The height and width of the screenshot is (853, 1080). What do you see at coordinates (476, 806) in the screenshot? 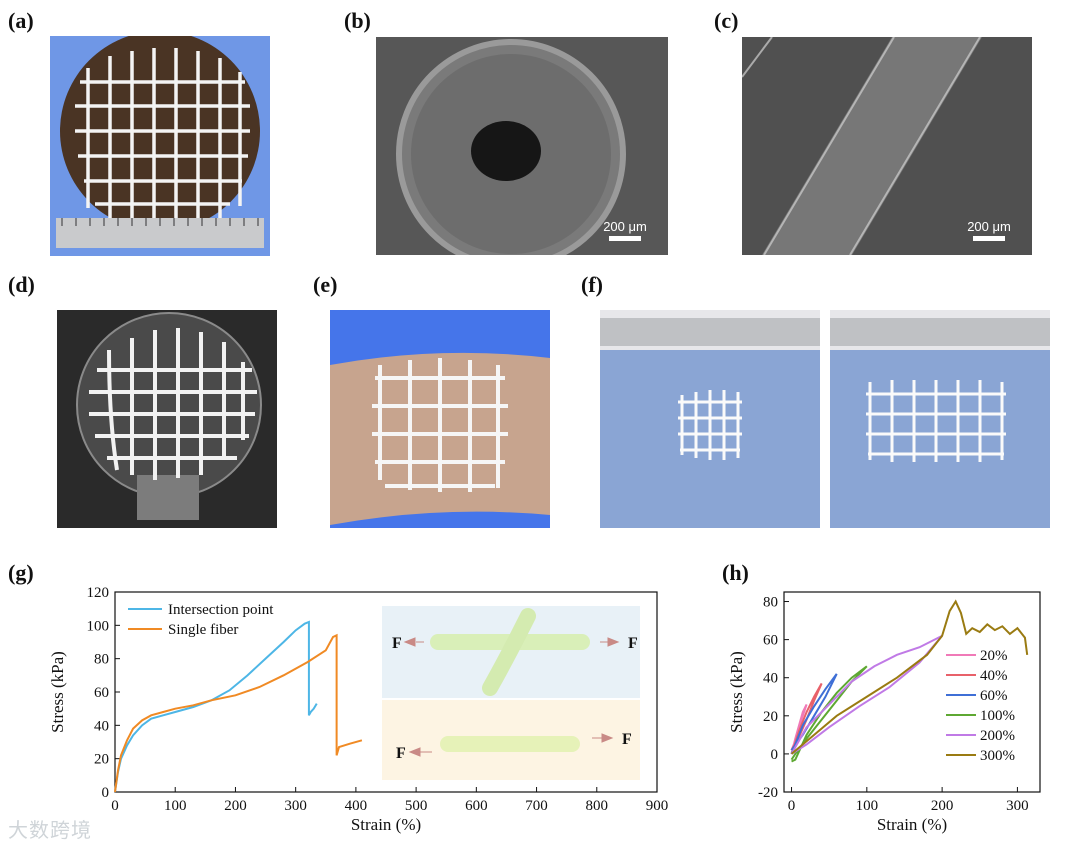
I see `x-tick-label: 600` at bounding box center [476, 806].